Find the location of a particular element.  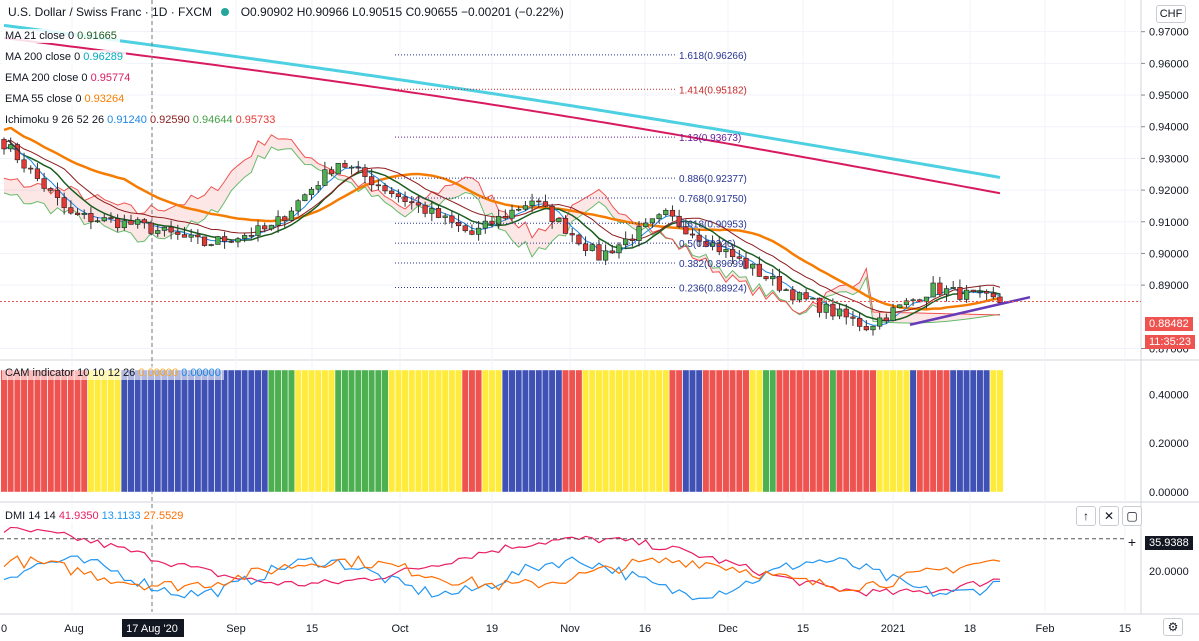

price-axis-label: 0.92000 is located at coordinates (1169, 191).